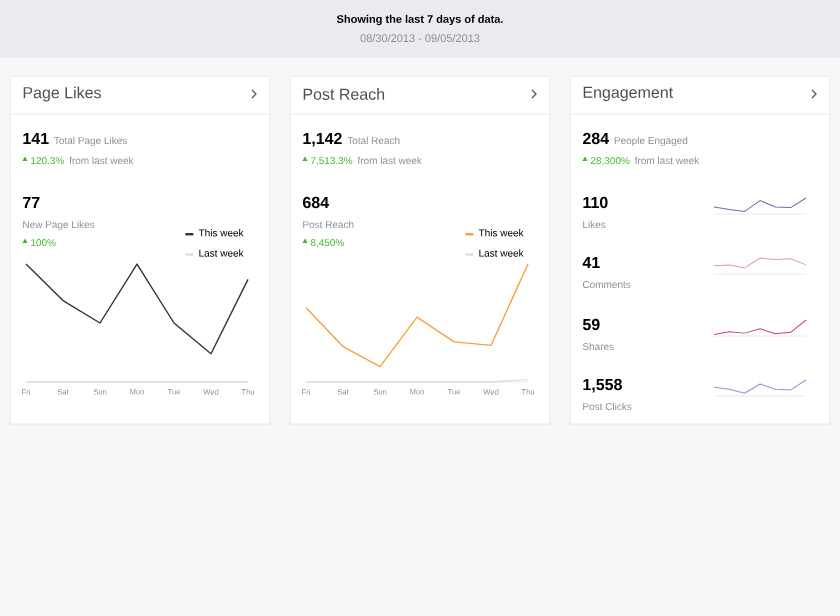 Image resolution: width=840 pixels, height=616 pixels. What do you see at coordinates (595, 202) in the screenshot?
I see `text: 110` at bounding box center [595, 202].